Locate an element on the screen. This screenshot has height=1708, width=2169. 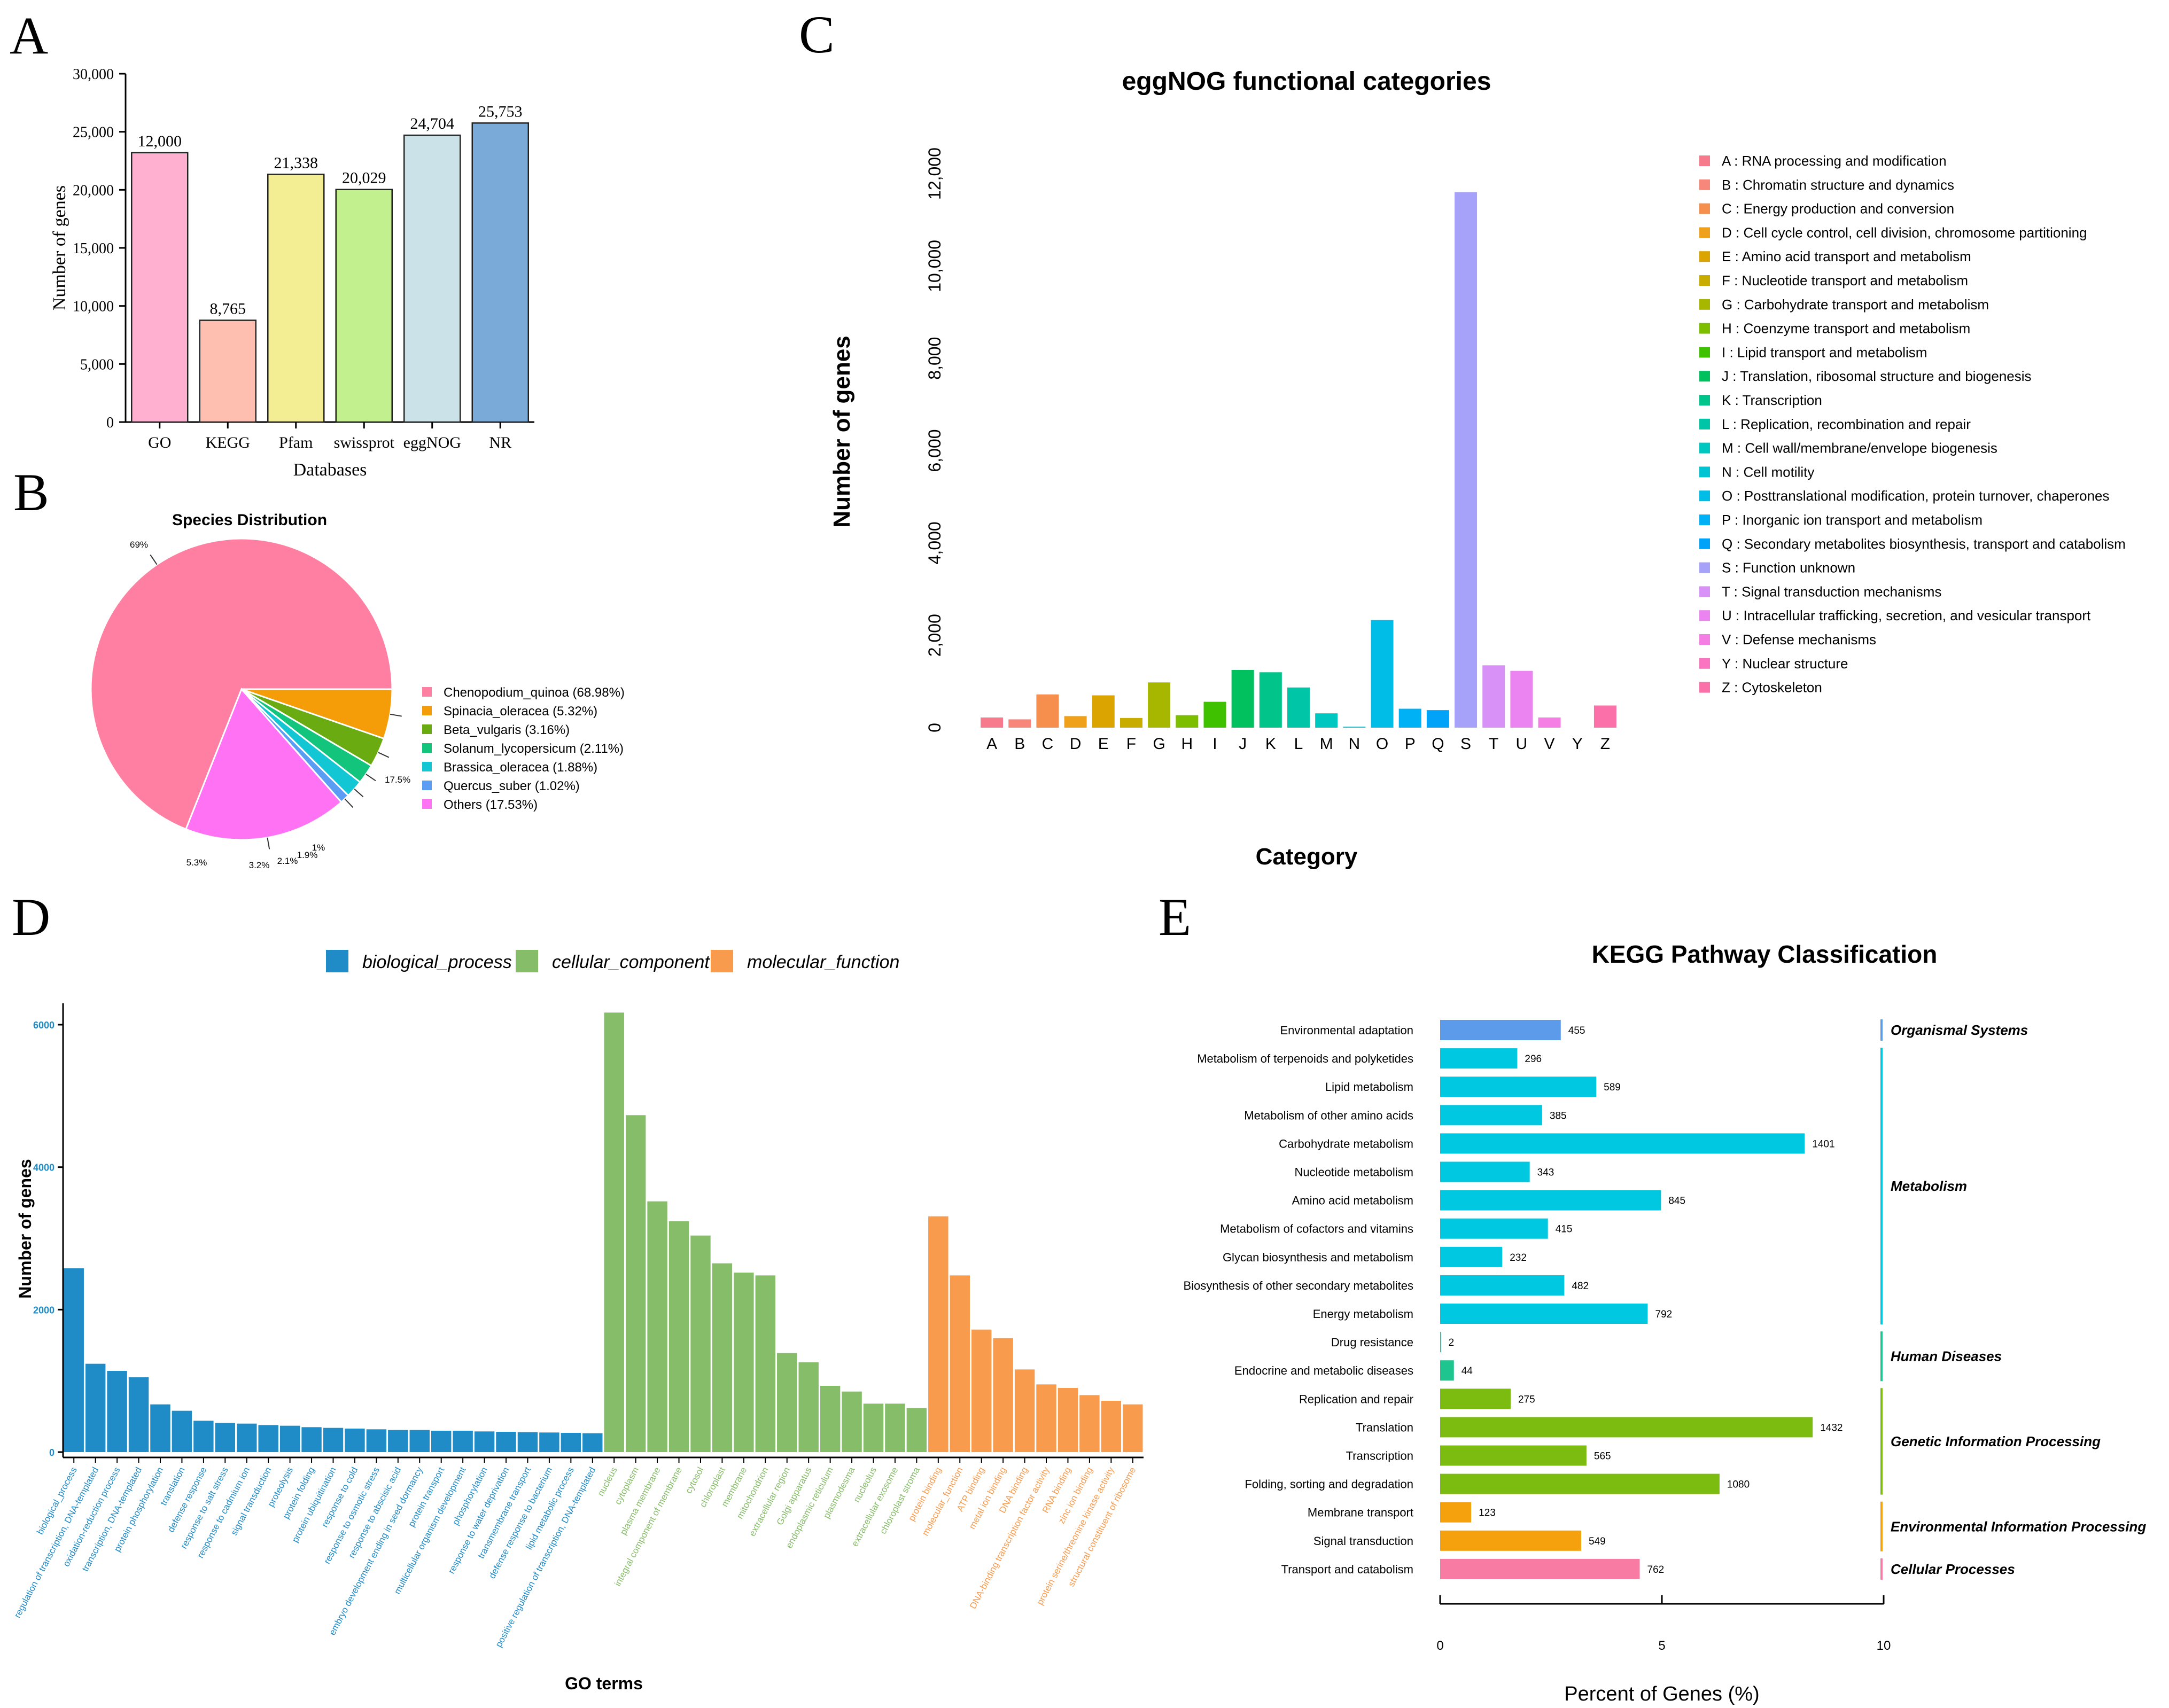
x-tick-label: C is located at coordinates (1048, 744).